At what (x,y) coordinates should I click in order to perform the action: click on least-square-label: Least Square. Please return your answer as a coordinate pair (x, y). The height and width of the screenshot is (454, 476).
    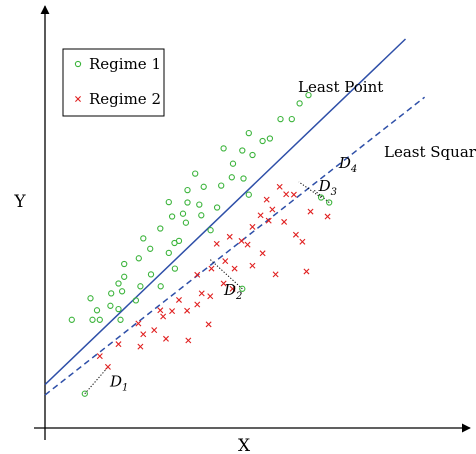
    Looking at the image, I should click on (430, 152).